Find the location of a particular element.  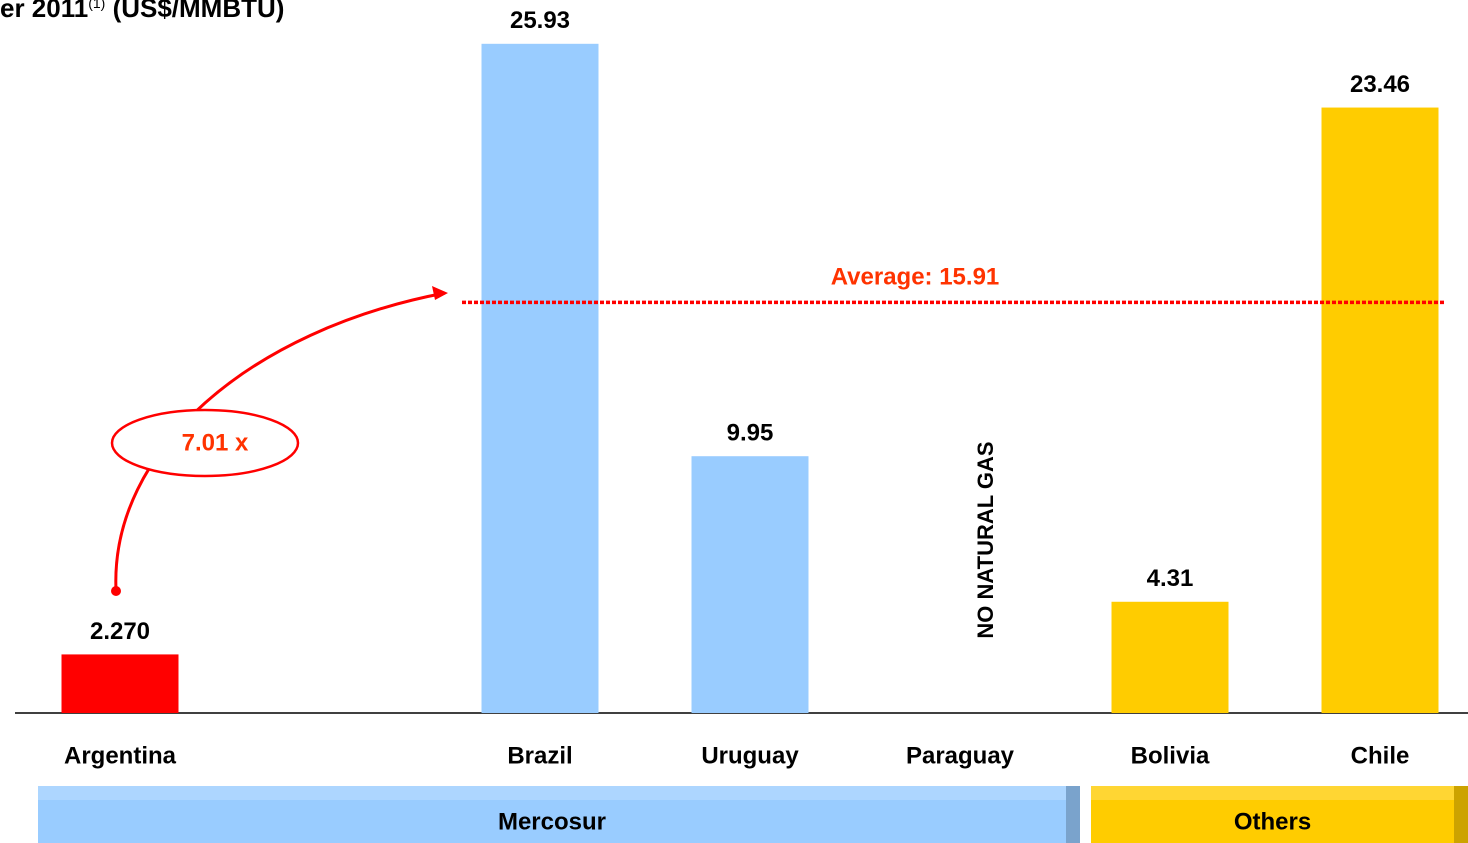

average-label: Average: 15.91 is located at coordinates (915, 277).